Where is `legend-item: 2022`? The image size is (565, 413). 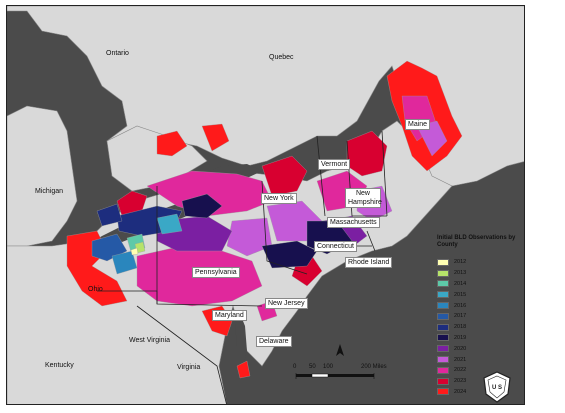
legend-item: 2022 is located at coordinates (477, 370).